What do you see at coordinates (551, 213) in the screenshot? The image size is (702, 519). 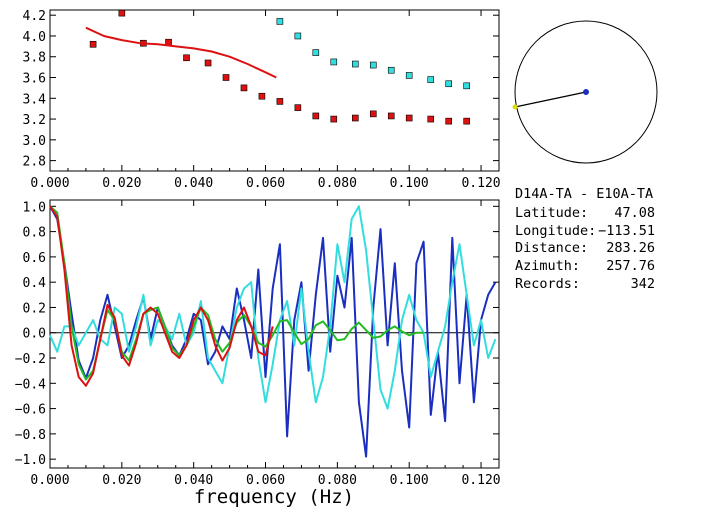 I see `latitude-label: Latitude:` at bounding box center [551, 213].